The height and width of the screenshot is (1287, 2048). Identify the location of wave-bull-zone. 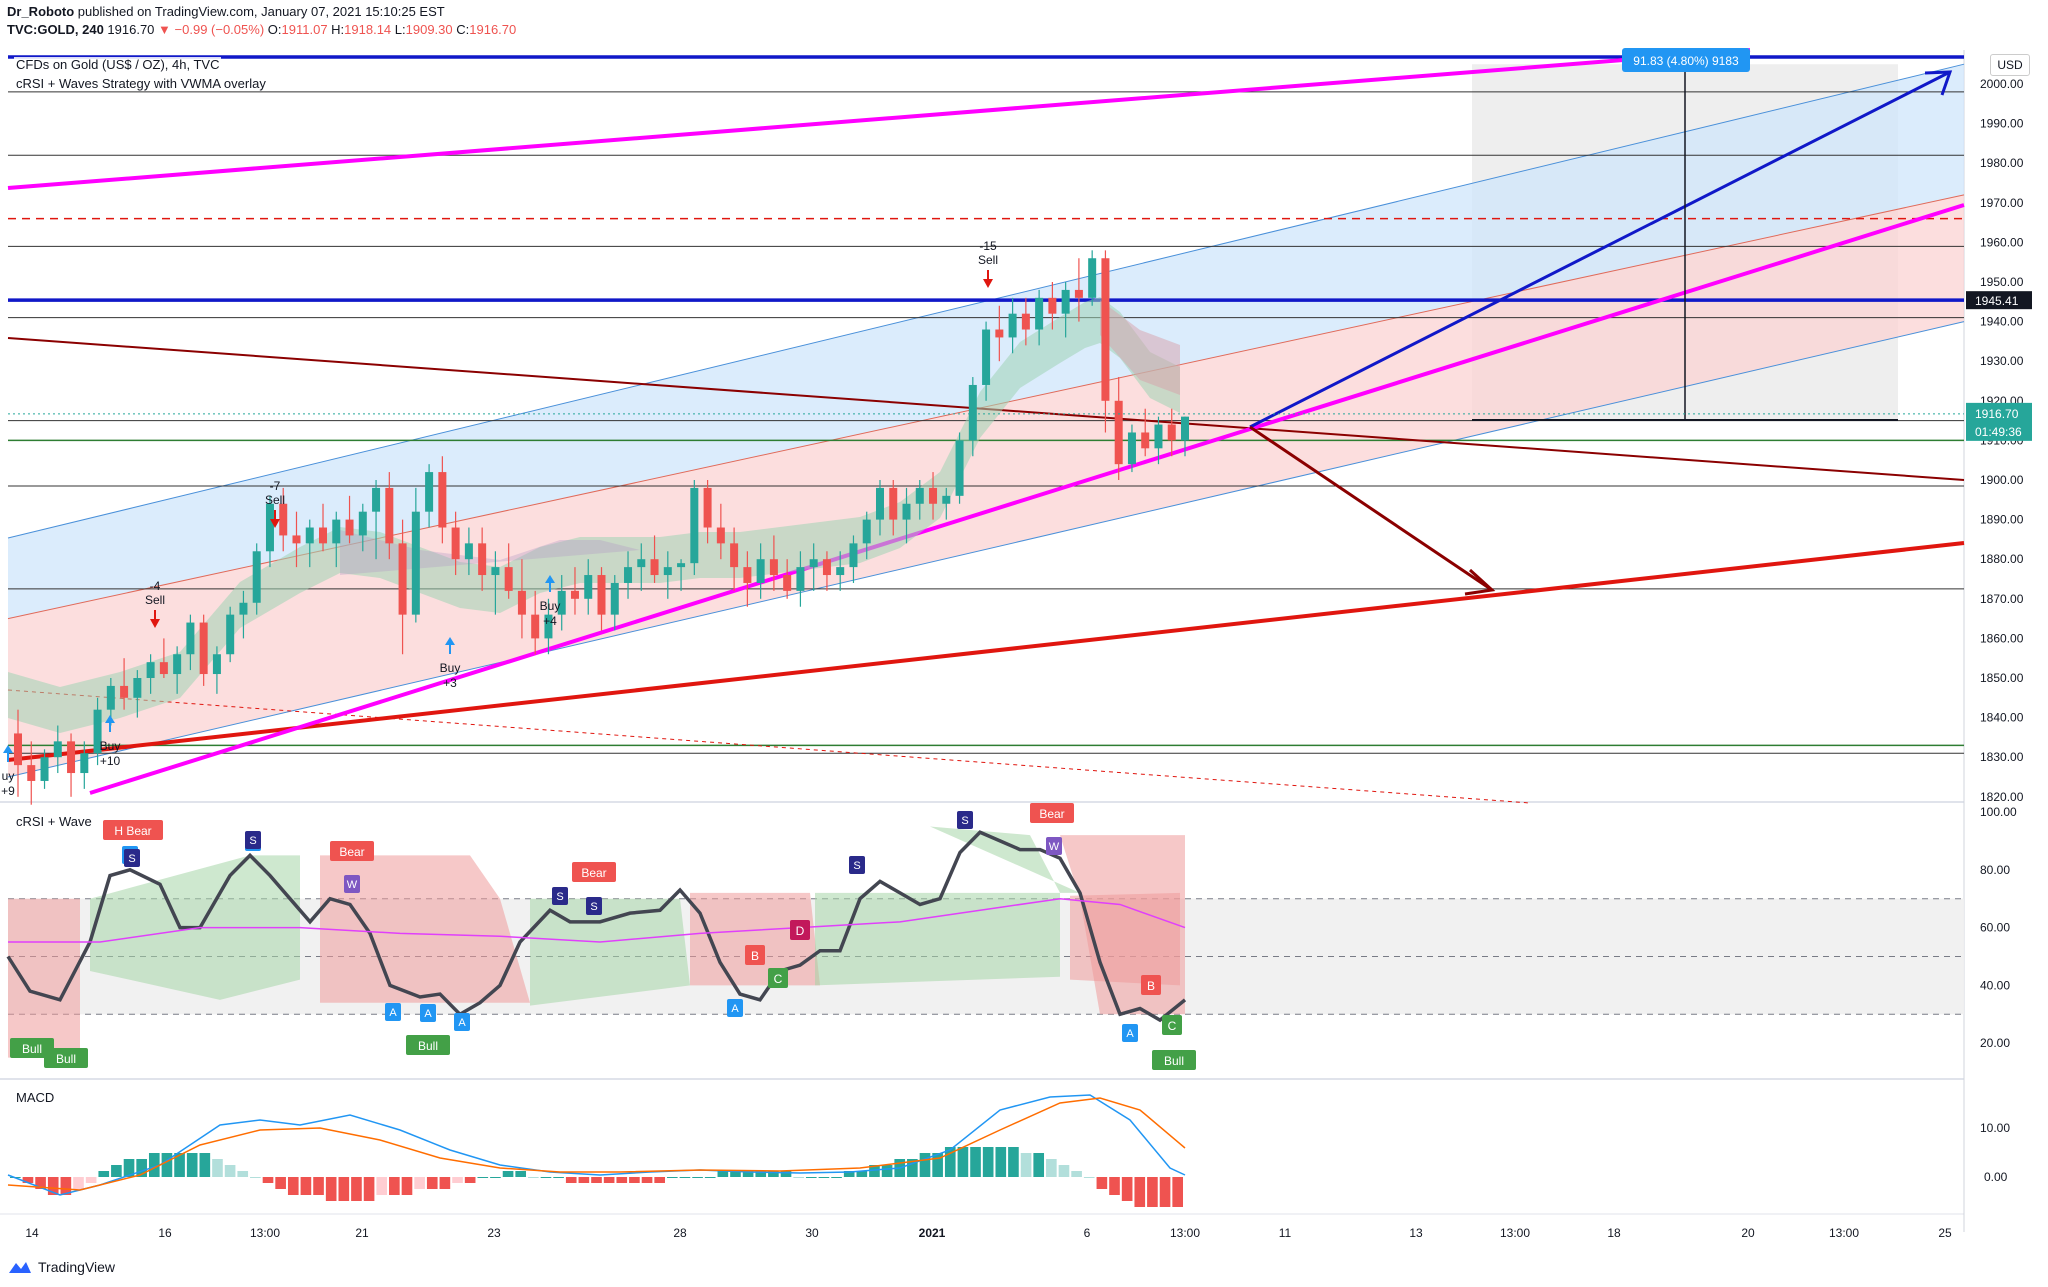
(1005, 859).